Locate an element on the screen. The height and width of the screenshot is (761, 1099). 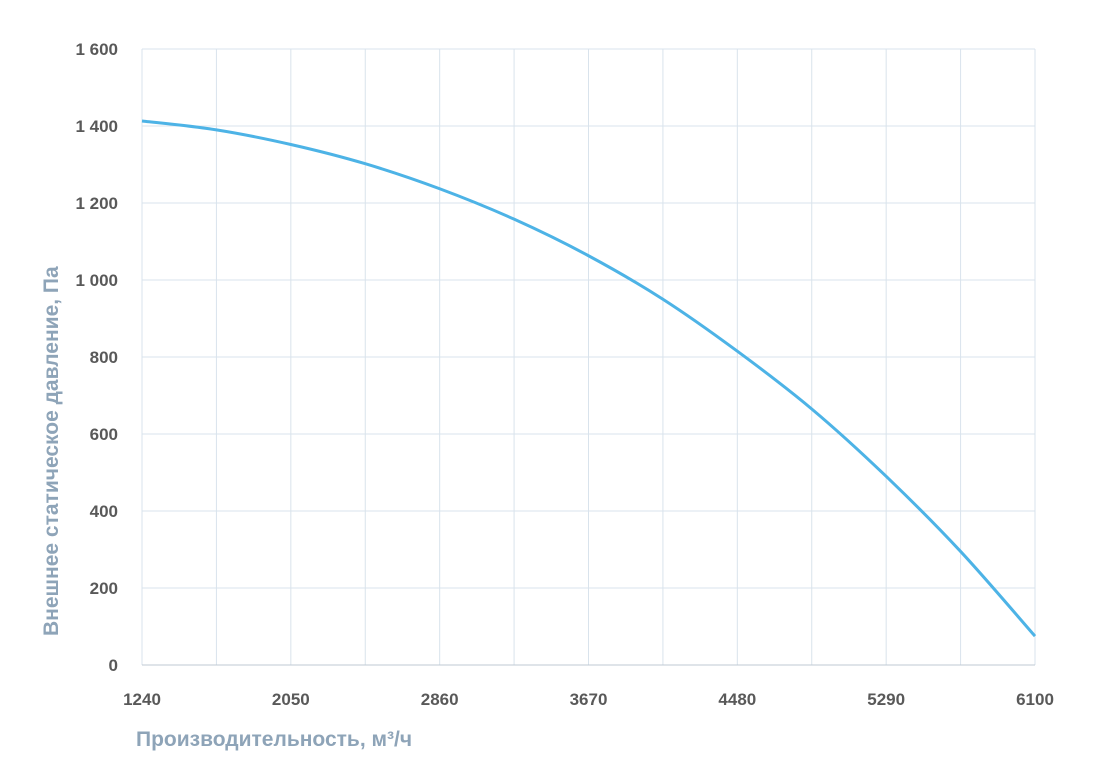
x-tick-label: 2050 is located at coordinates (291, 699).